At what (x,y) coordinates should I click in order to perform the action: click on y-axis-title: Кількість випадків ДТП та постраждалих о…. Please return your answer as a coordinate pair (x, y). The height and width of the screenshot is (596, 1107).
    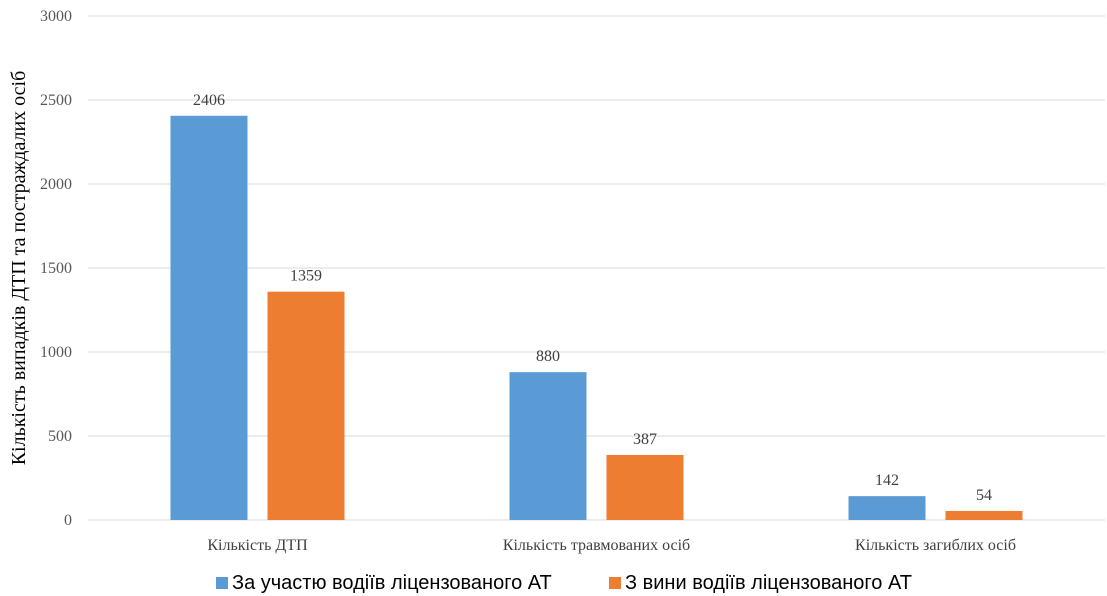
    Looking at the image, I should click on (19, 268).